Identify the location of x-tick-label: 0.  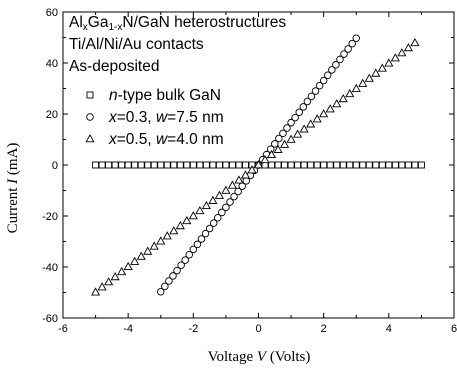
(258, 329).